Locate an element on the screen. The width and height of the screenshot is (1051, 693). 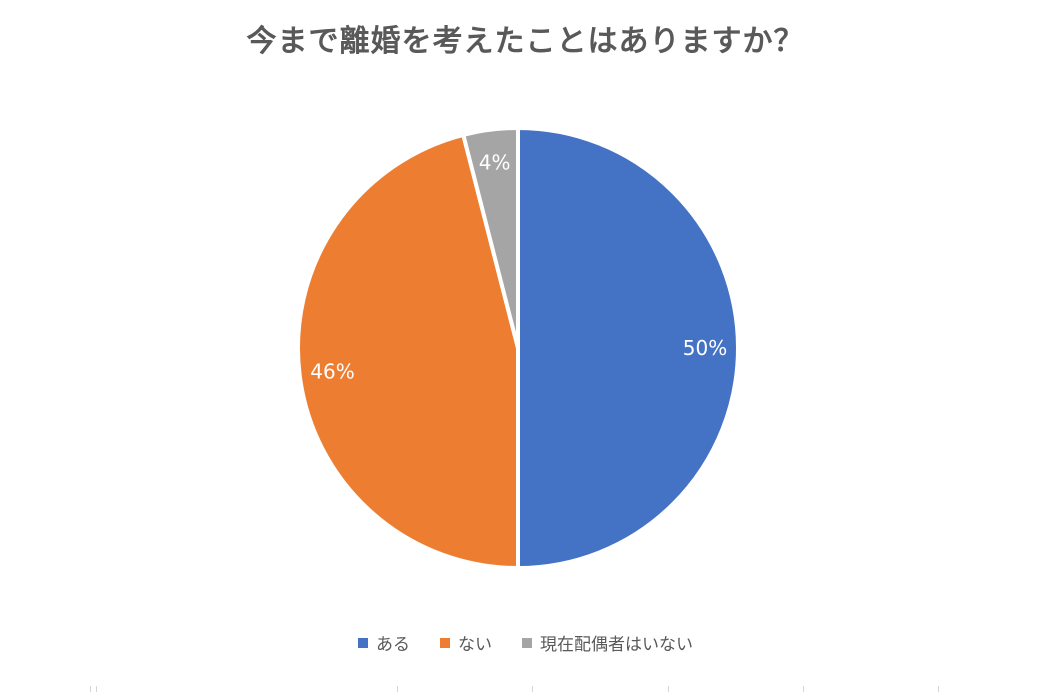
legend-item-genzai-haiguusha-wa-inai: 現在配偶者はいない is located at coordinates (607, 642).